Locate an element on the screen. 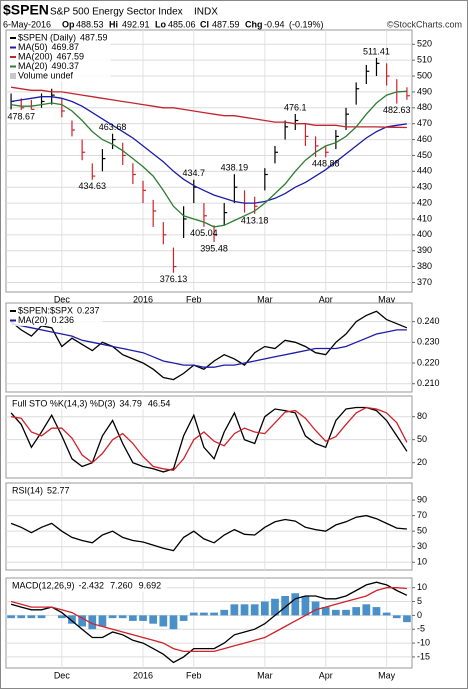 The image size is (468, 689). legend-label: $SPEN:$SPX is located at coordinates (45, 310).